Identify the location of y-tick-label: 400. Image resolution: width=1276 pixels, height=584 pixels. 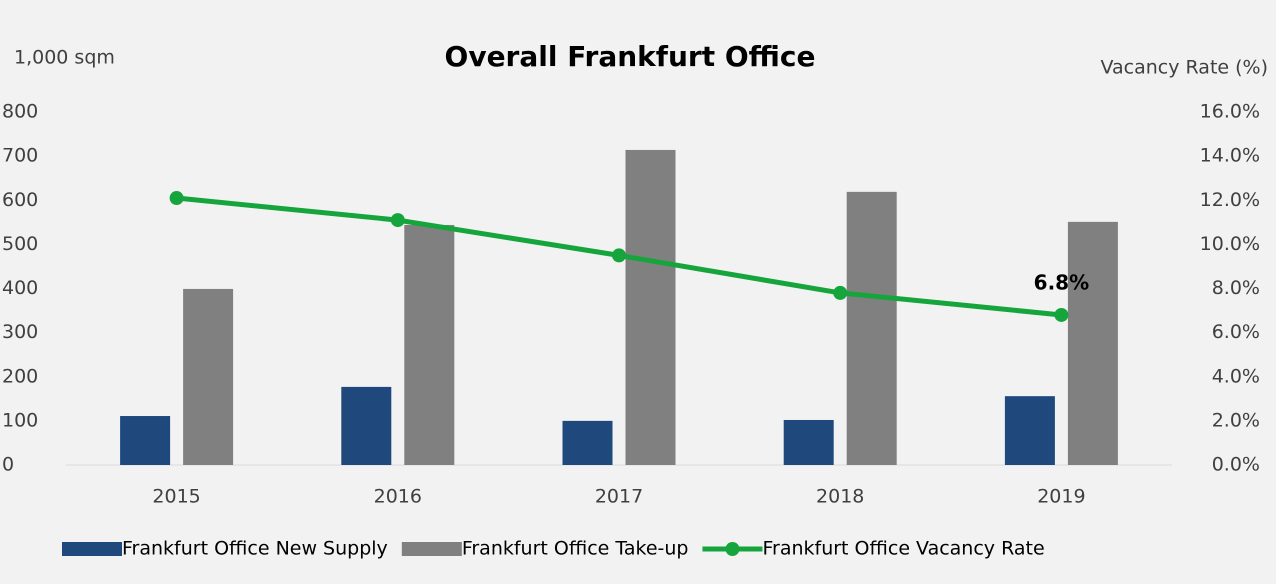
(20, 288).